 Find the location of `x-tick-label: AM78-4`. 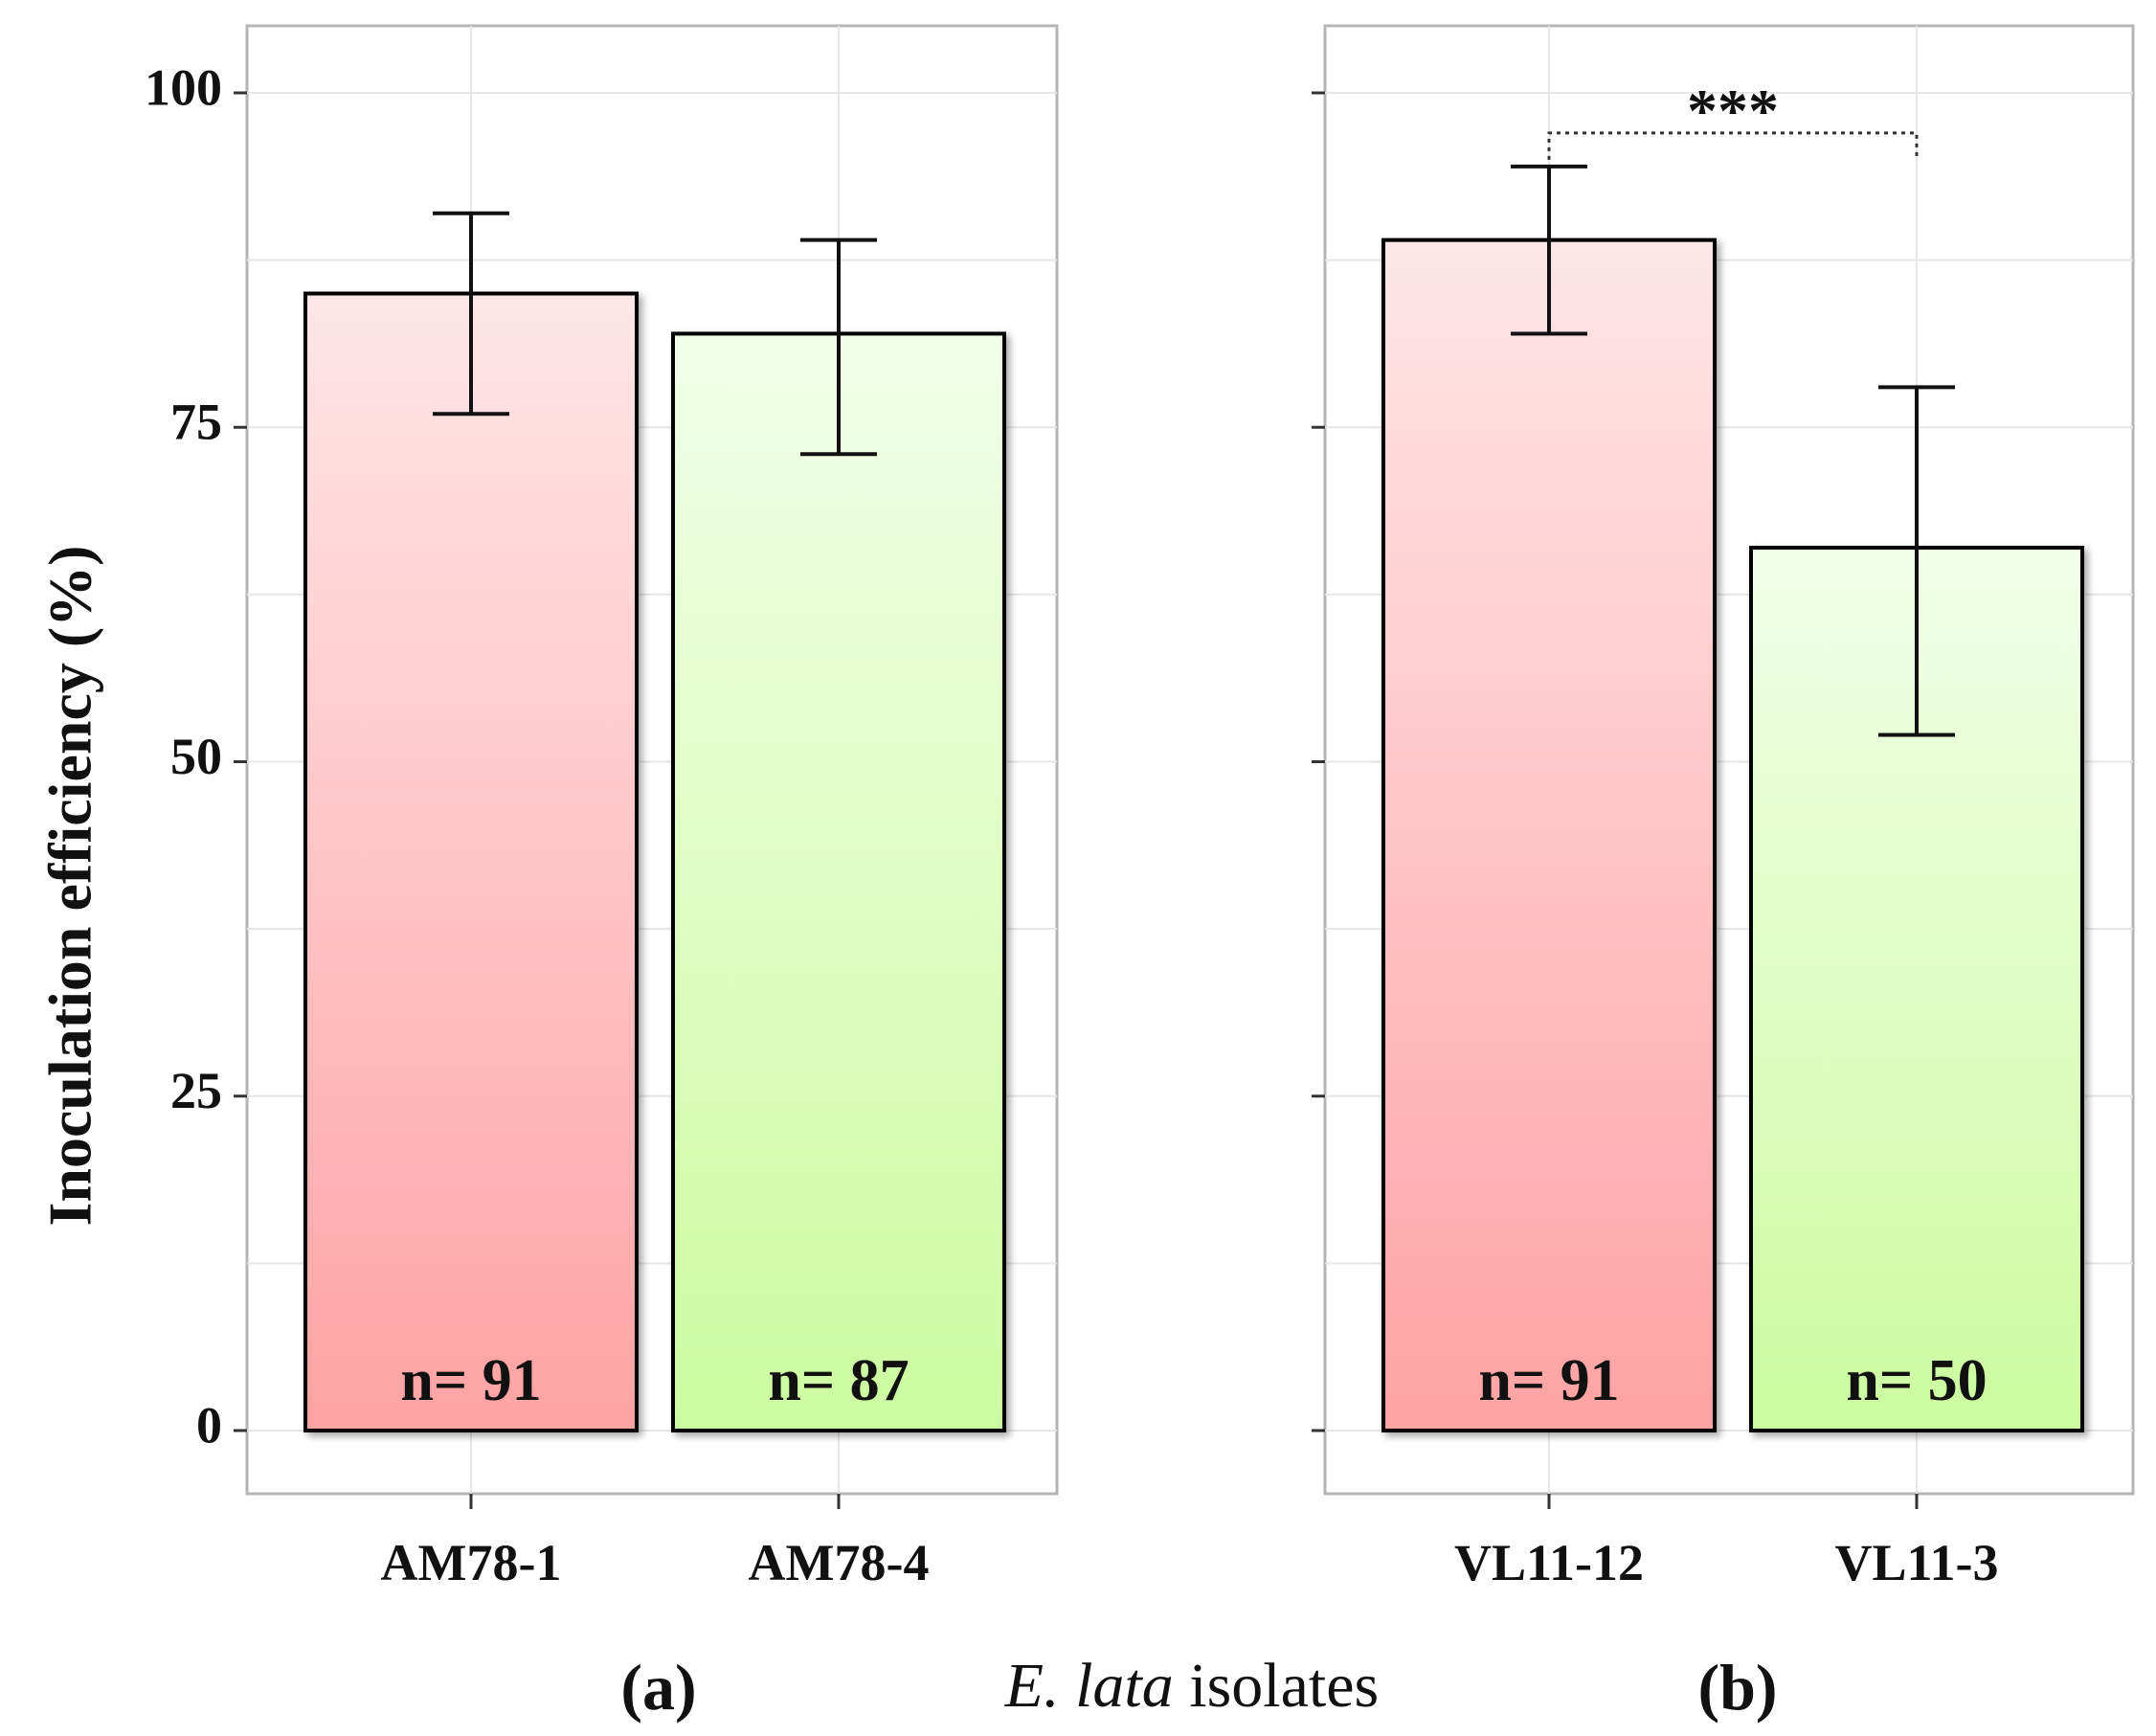

x-tick-label: AM78-4 is located at coordinates (840, 1562).